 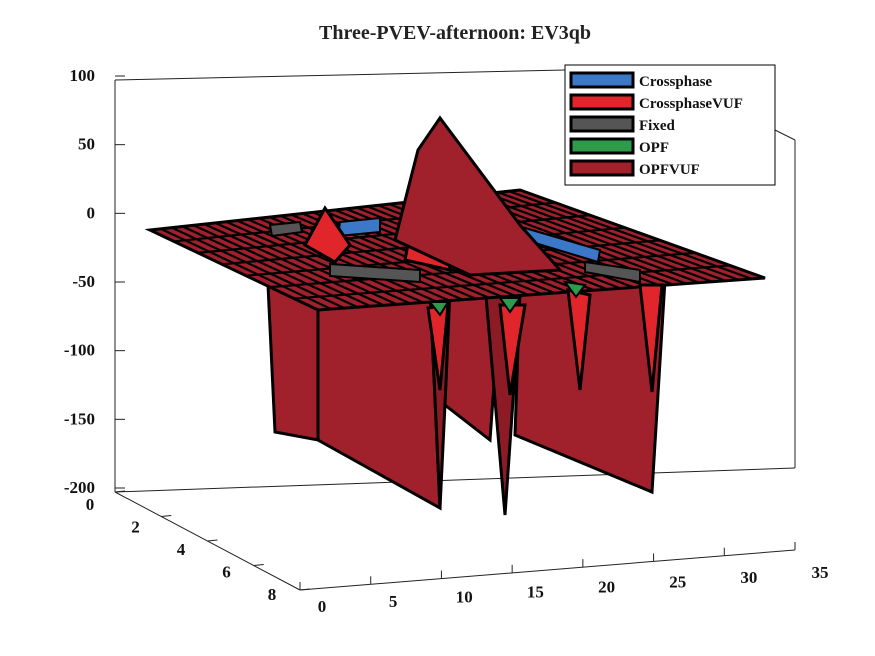 I want to click on x-tick-label: 35, so click(x=820, y=572).